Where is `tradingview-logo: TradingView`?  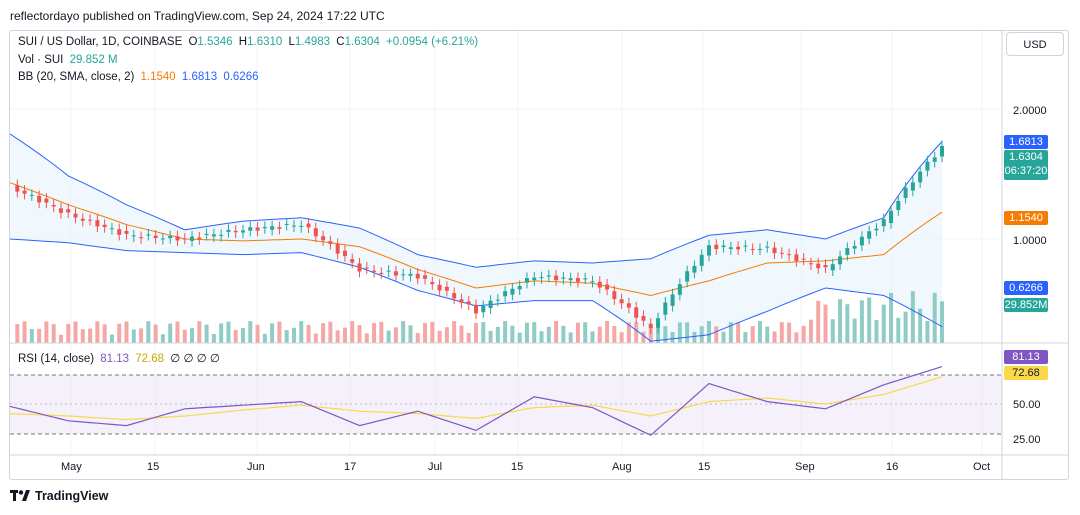 tradingview-logo: TradingView is located at coordinates (59, 496).